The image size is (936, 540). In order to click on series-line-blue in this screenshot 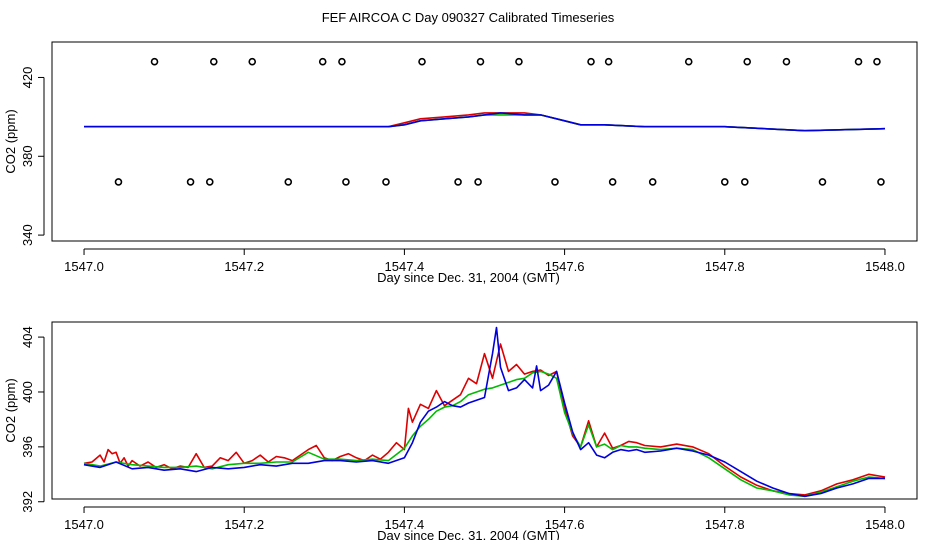, I will do `click(485, 122)`.